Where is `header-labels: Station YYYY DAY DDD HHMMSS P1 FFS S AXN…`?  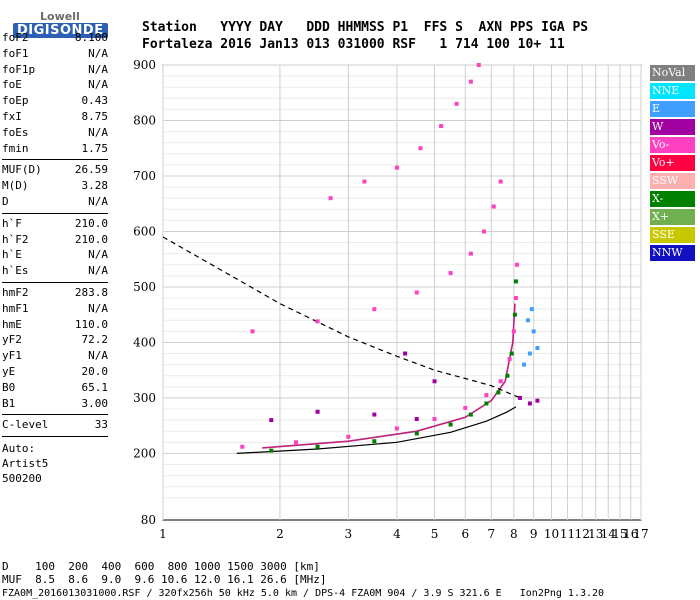
header-labels: Station YYYY DAY DDD HHMMSS P1 FFS S AXN… is located at coordinates (365, 27).